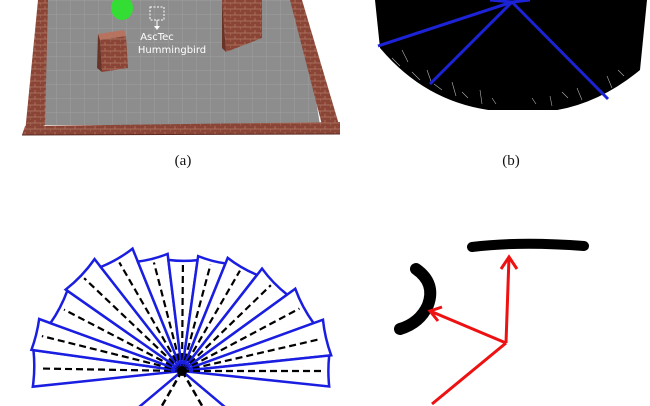 This screenshot has width=650, height=406. What do you see at coordinates (528, 245) in the screenshot?
I see `obstacle-wall` at bounding box center [528, 245].